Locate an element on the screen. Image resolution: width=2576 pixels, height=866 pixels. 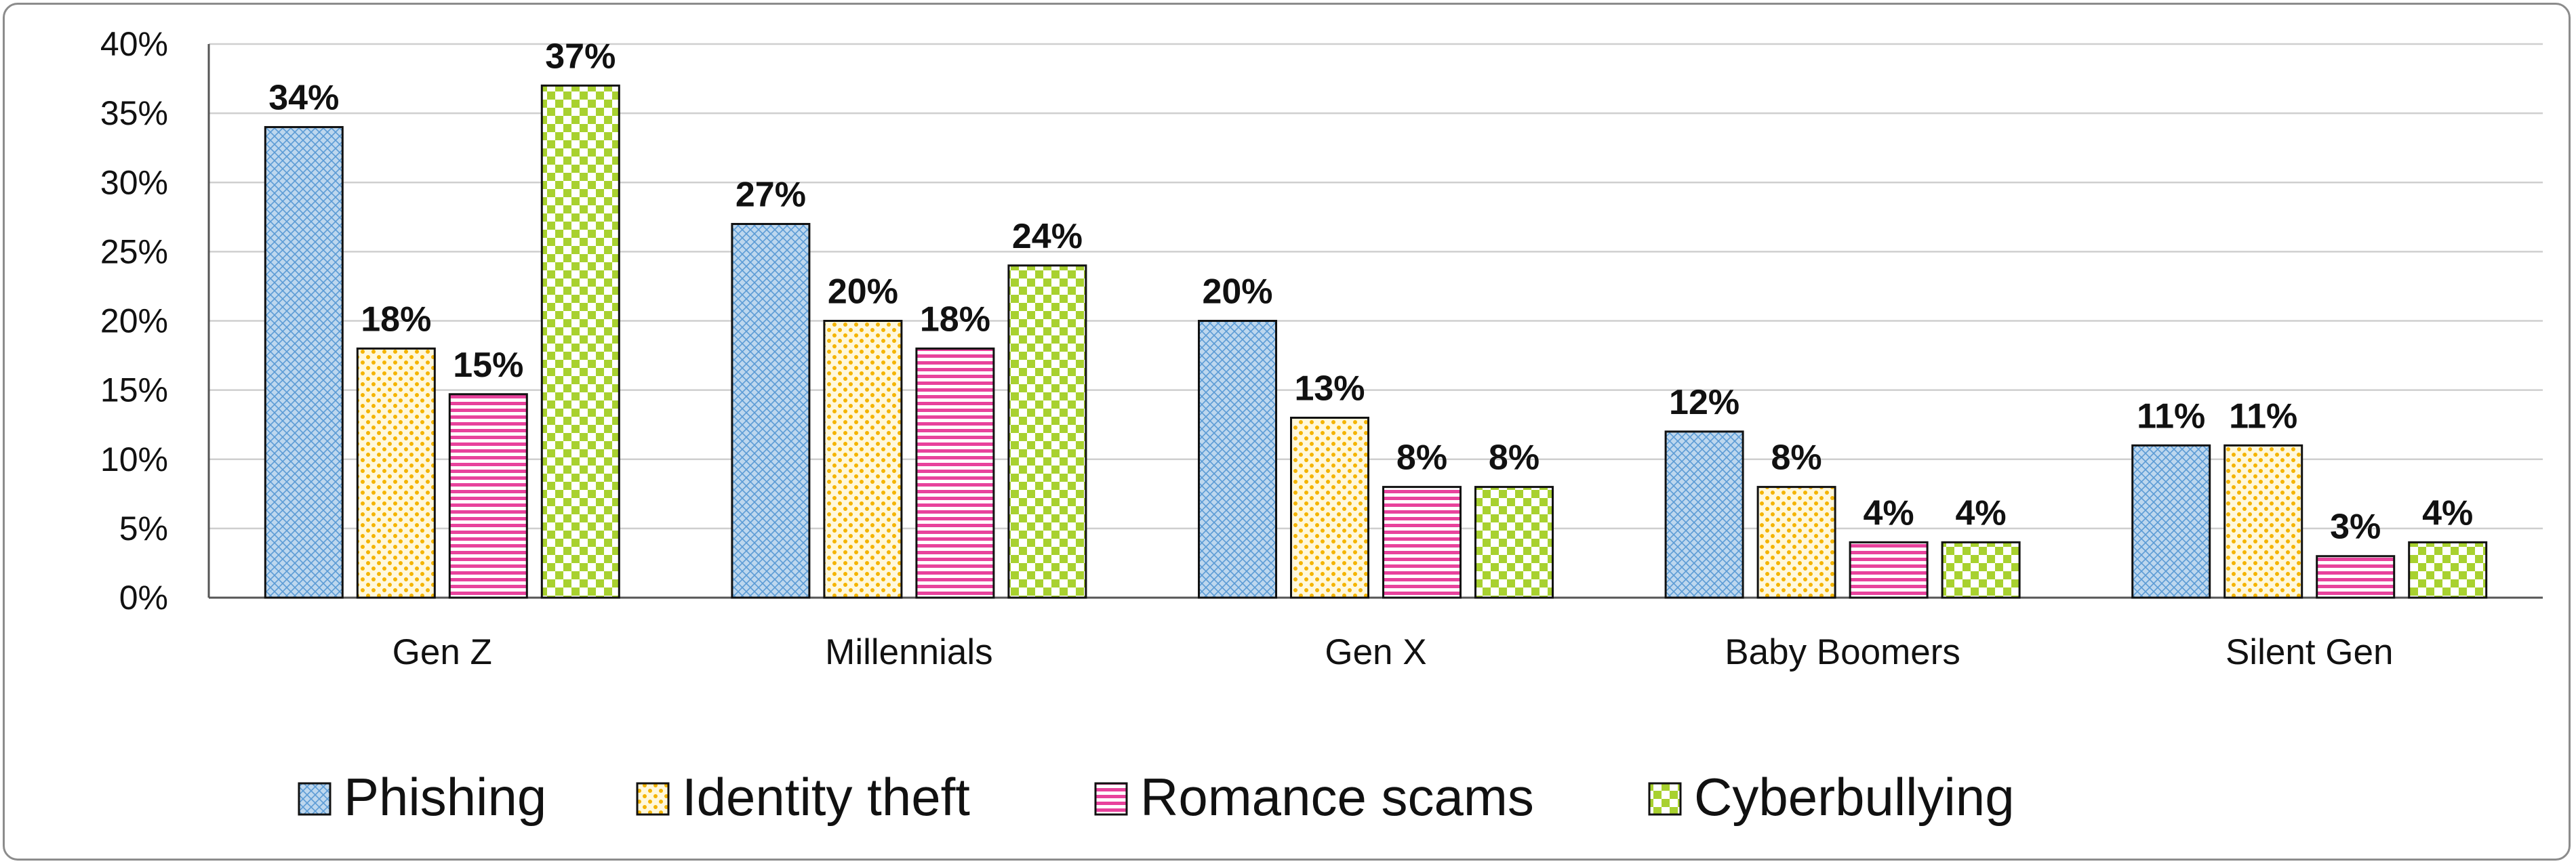
data-label: 12% is located at coordinates (1704, 402).